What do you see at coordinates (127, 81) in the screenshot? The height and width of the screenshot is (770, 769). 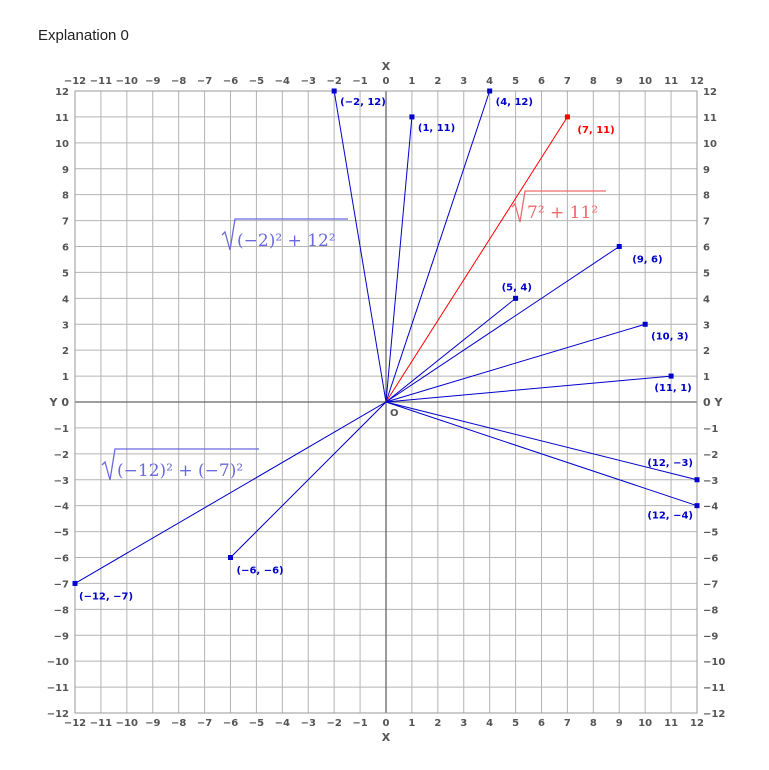 I see `x-tick-label-top: −10` at bounding box center [127, 81].